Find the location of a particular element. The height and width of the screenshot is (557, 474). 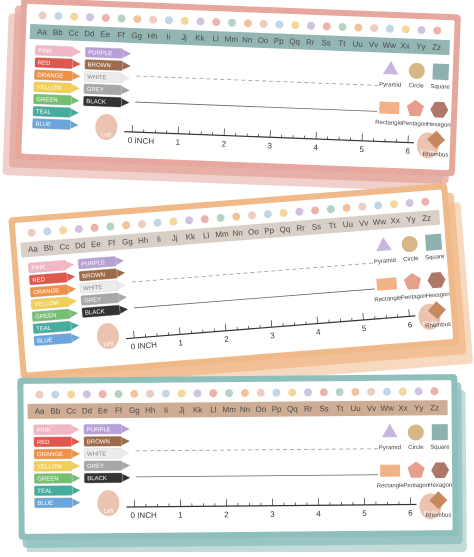

crayon-label: ORANGE is located at coordinates (50, 76).